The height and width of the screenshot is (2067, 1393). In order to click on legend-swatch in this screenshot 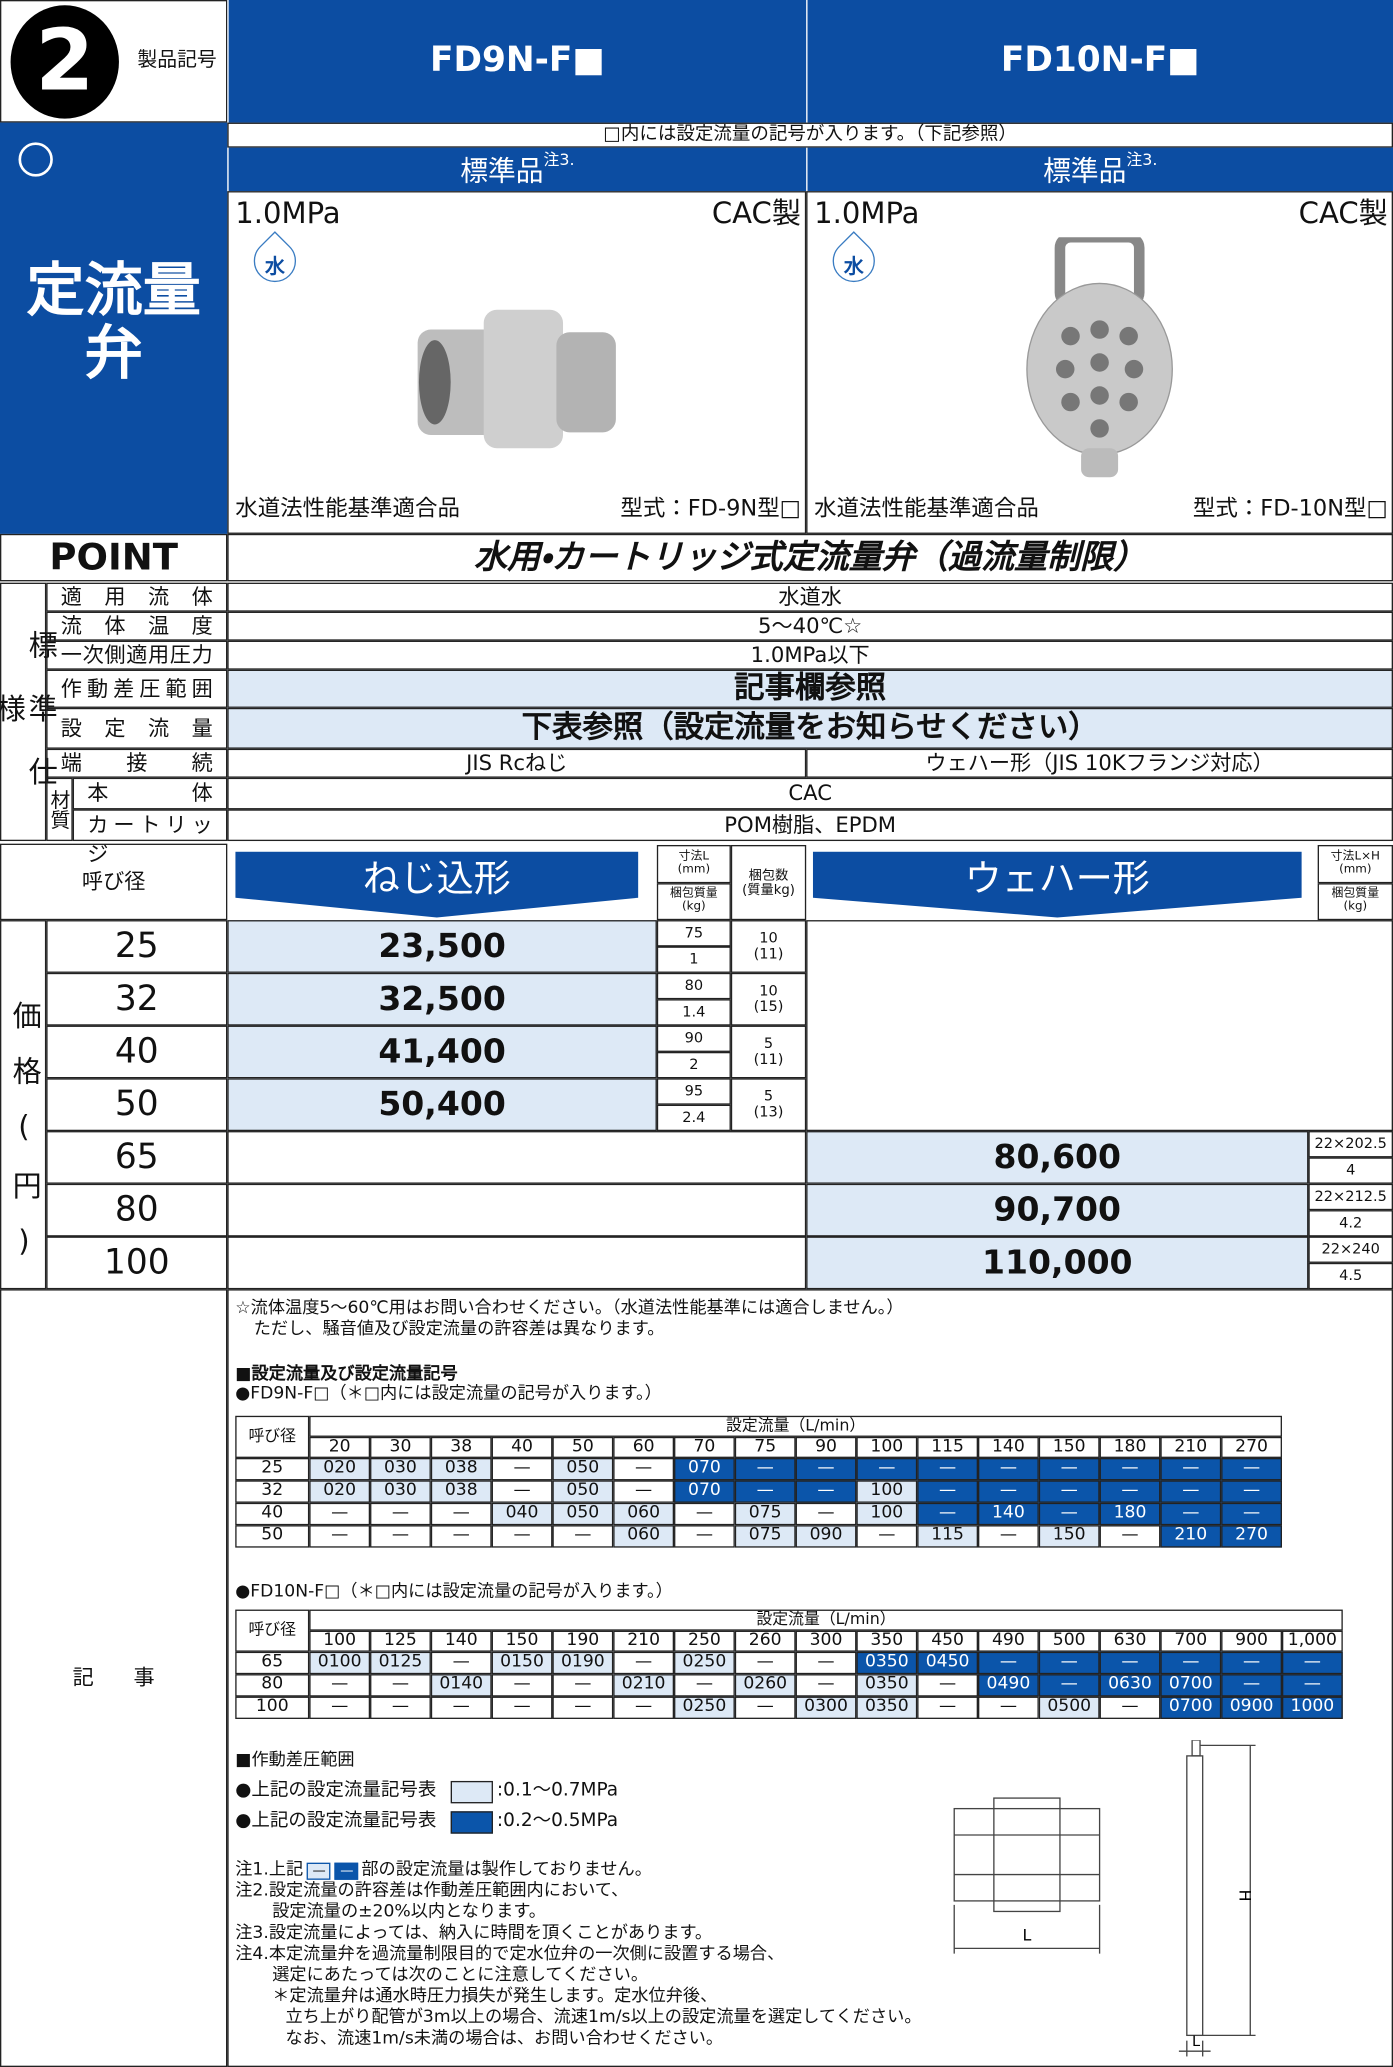, I will do `click(471, 1822)`.